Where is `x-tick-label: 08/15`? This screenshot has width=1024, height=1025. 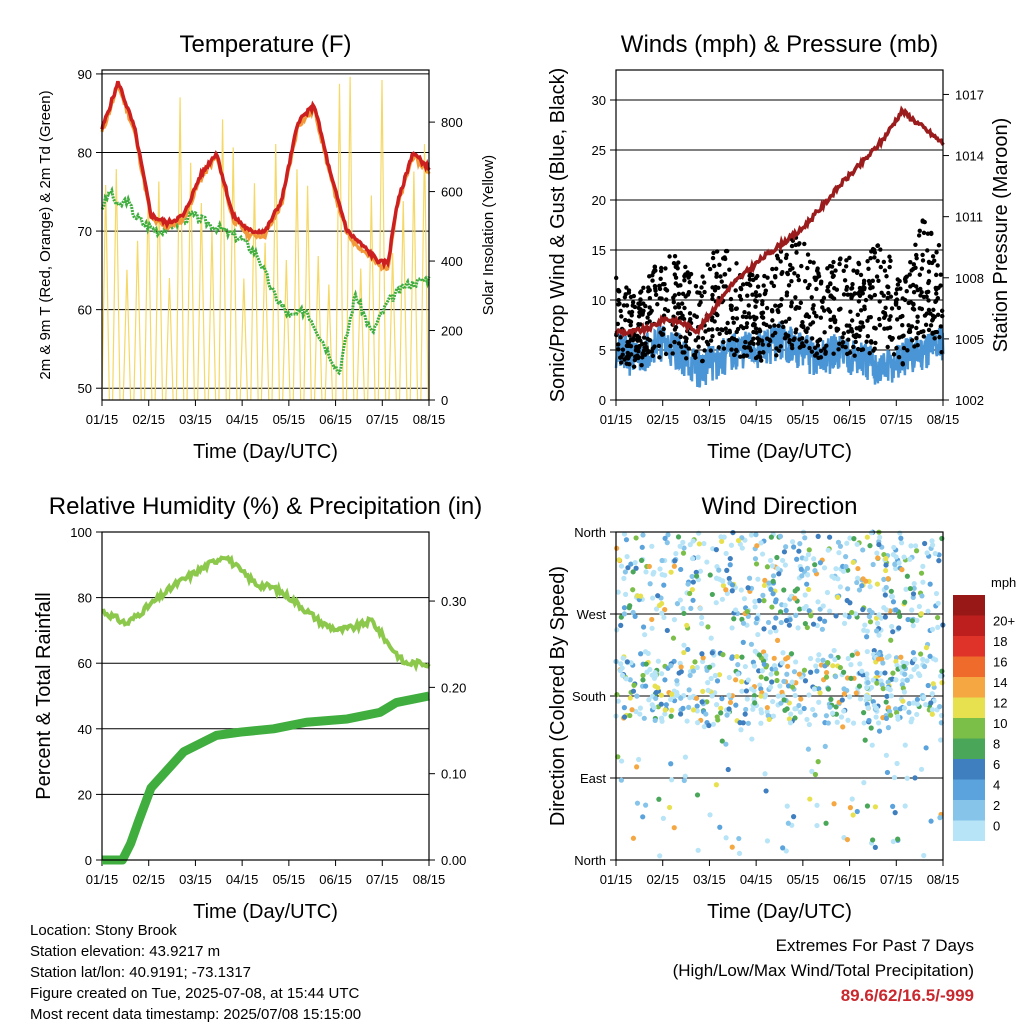
x-tick-label: 08/15 is located at coordinates (943, 879).